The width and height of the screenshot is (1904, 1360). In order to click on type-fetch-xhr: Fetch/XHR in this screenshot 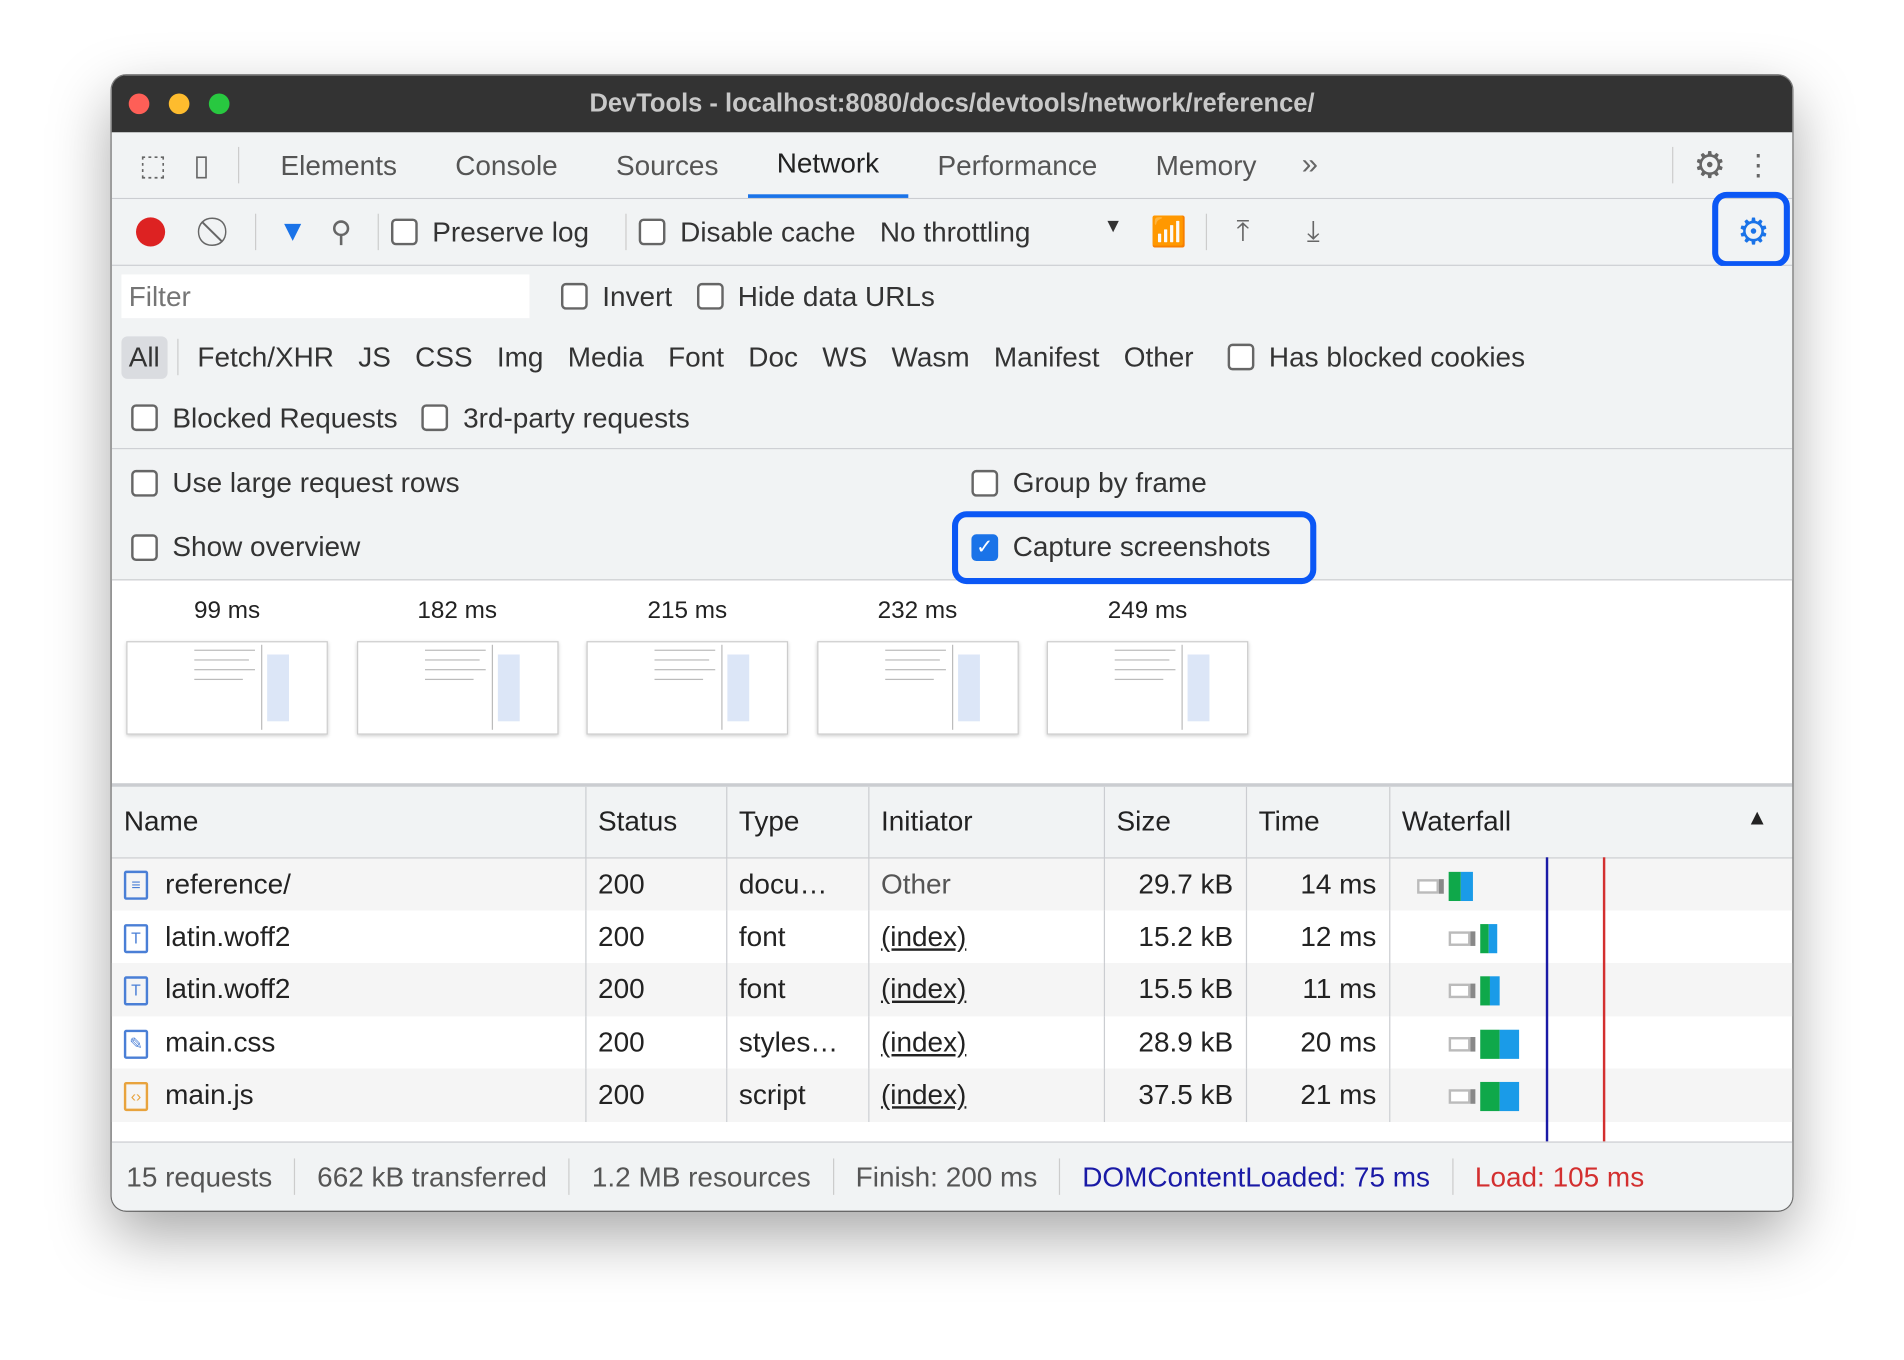, I will do `click(265, 356)`.